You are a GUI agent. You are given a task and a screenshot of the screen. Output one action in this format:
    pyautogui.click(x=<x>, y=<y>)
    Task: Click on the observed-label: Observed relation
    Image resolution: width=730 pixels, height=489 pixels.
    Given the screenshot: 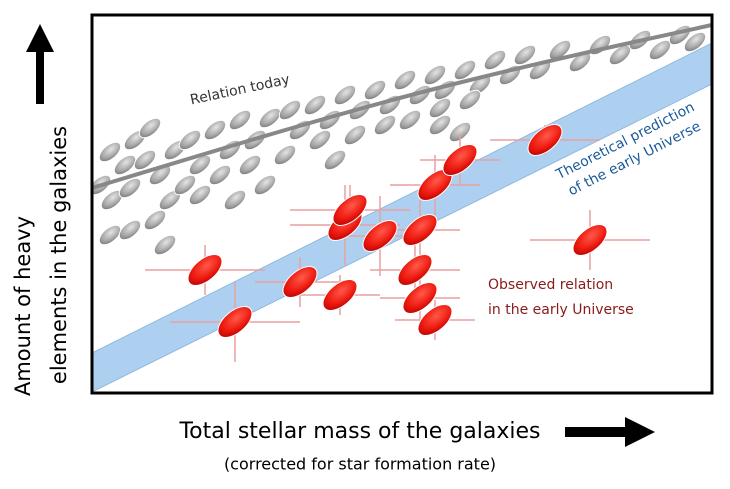 What is the action you would take?
    pyautogui.click(x=550, y=285)
    